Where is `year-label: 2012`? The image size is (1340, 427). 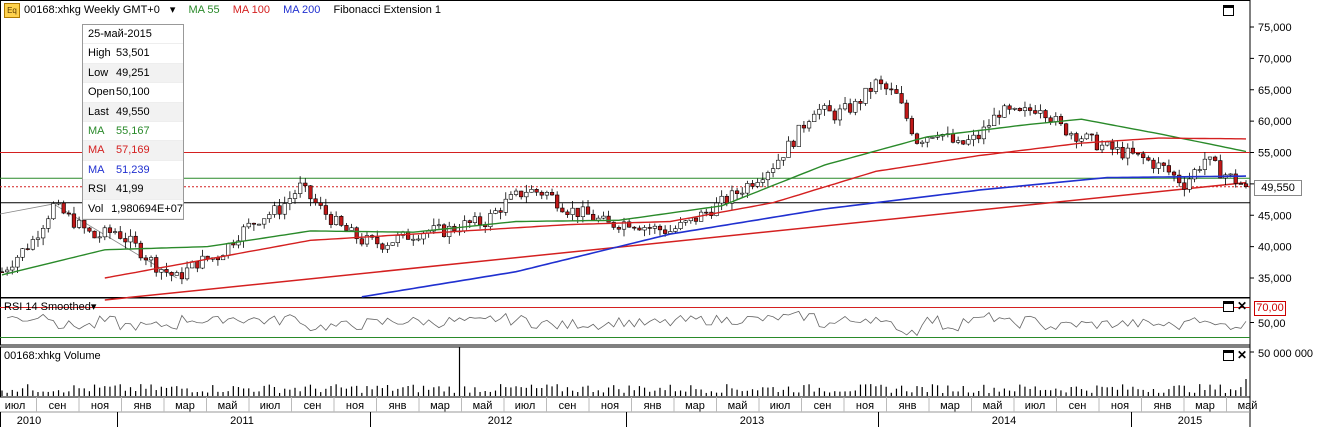
year-label: 2012 is located at coordinates (500, 421).